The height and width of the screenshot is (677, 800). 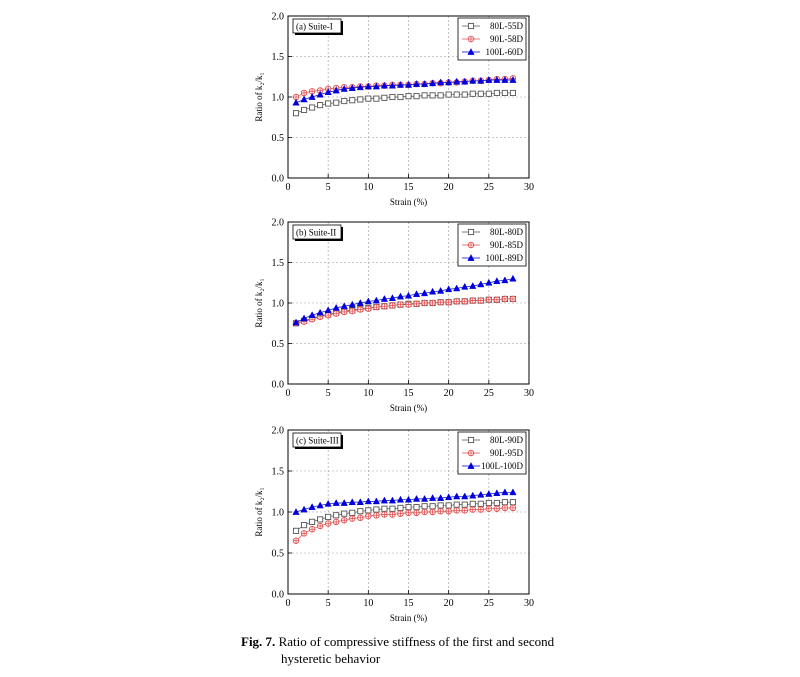 What do you see at coordinates (492, 453) in the screenshot?
I see `legend: 80L-90D 90L-95D 100L-100D` at bounding box center [492, 453].